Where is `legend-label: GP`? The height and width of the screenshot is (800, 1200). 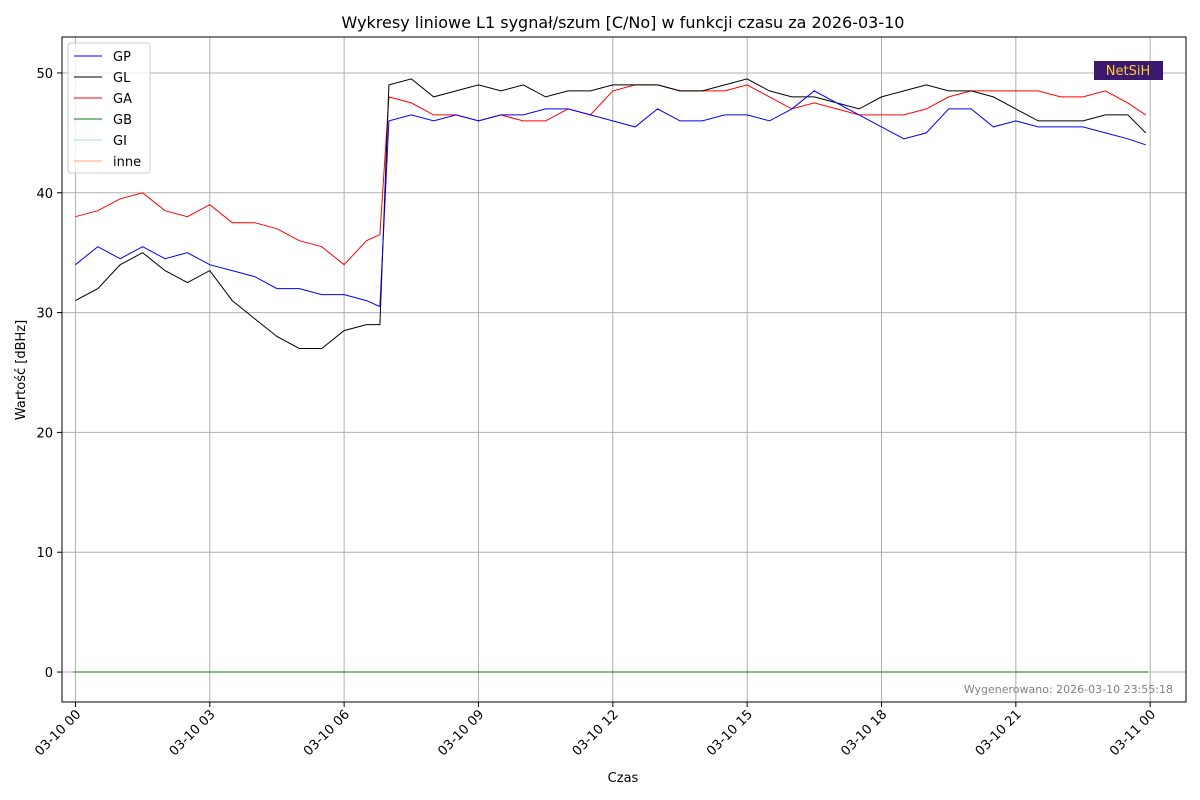 legend-label: GP is located at coordinates (122, 57).